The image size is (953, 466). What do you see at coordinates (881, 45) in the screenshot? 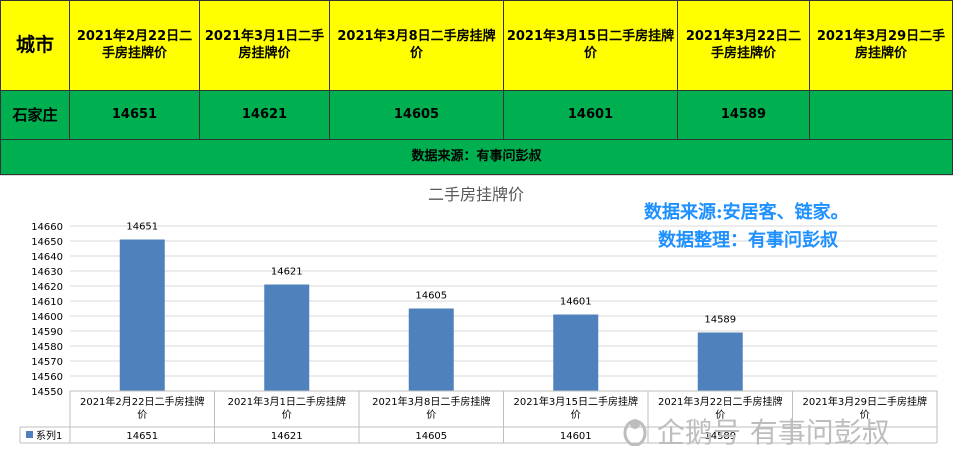
I see `header-date-6: 2021年3月29日二手房挂牌价` at bounding box center [881, 45].